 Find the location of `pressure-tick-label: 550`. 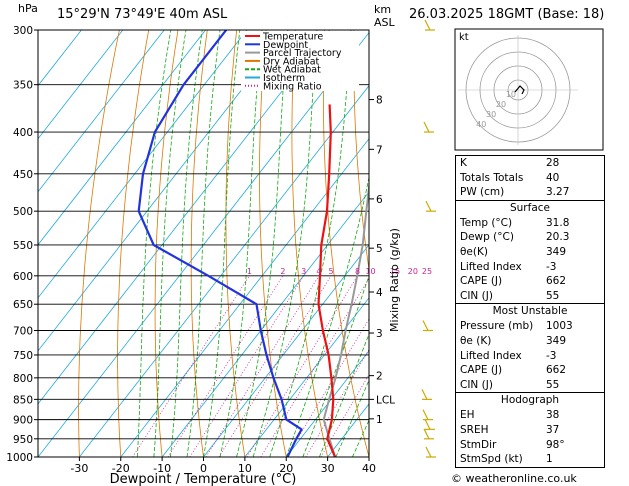

pressure-tick-label: 550 is located at coordinates (23, 246).